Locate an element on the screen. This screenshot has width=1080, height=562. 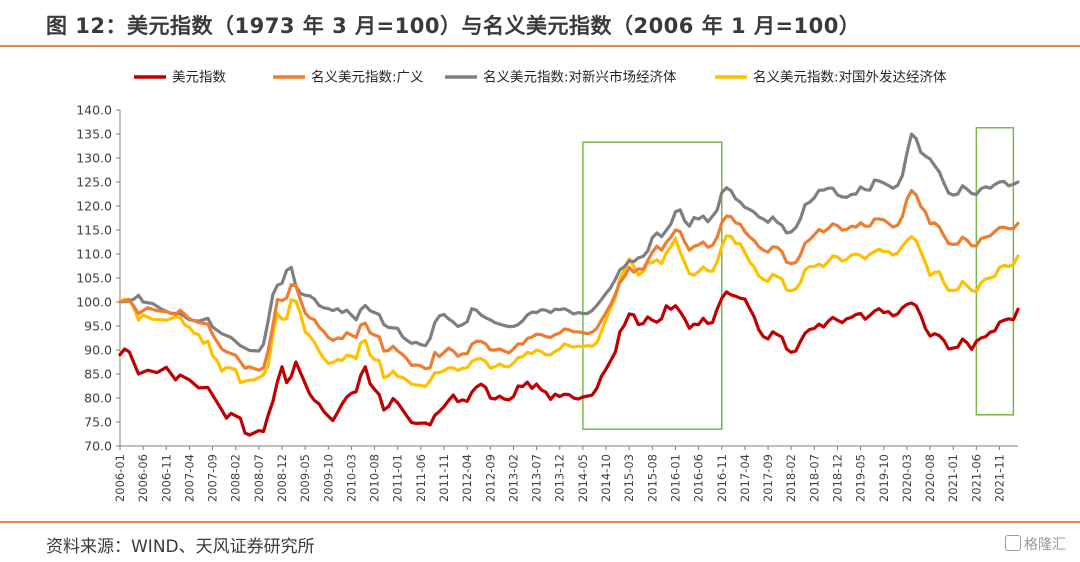
x-tick-label: 2013-02 is located at coordinates (513, 478).